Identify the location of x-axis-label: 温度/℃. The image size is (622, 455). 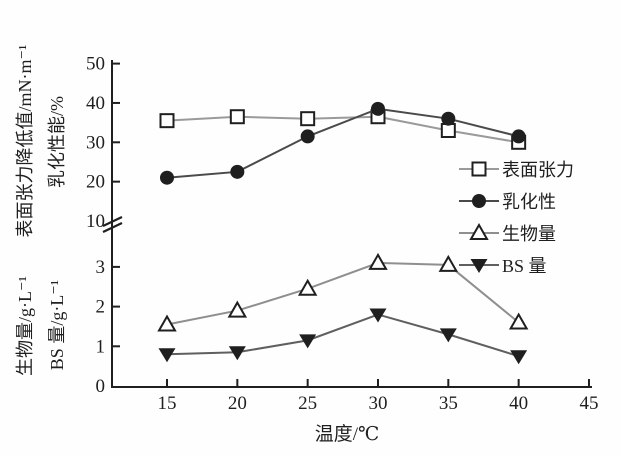
(347, 434).